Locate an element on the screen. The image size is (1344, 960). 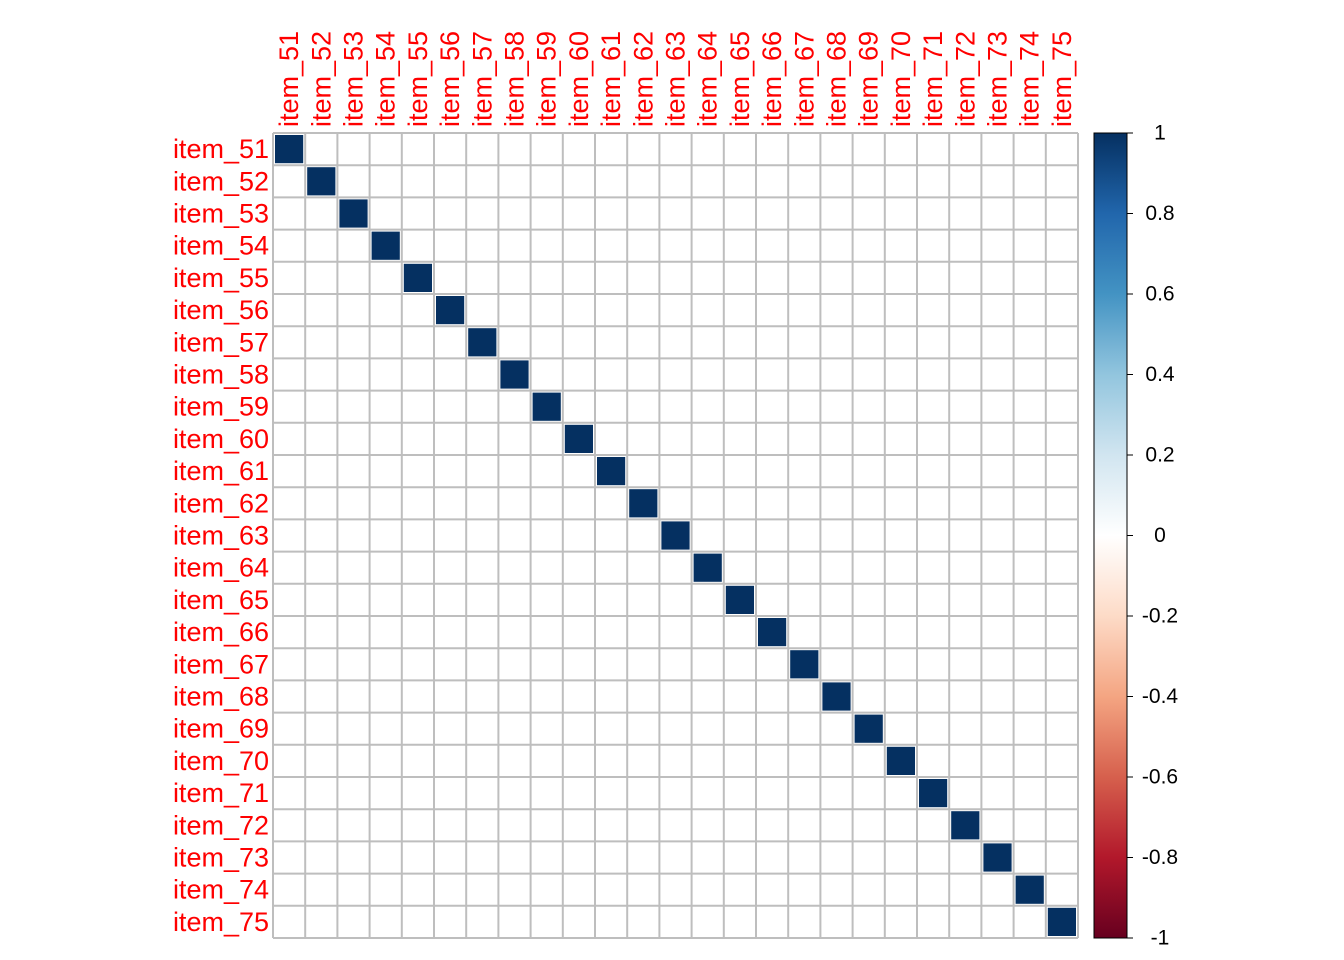
col-label-item_66: item_66 is located at coordinates (772, 79).